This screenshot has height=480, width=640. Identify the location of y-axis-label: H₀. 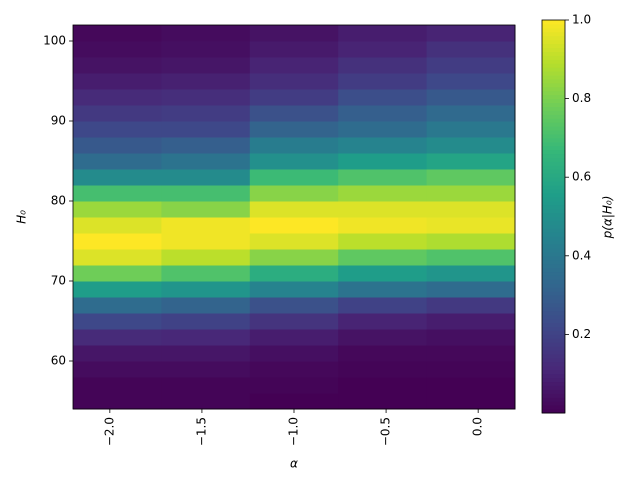
(22, 217).